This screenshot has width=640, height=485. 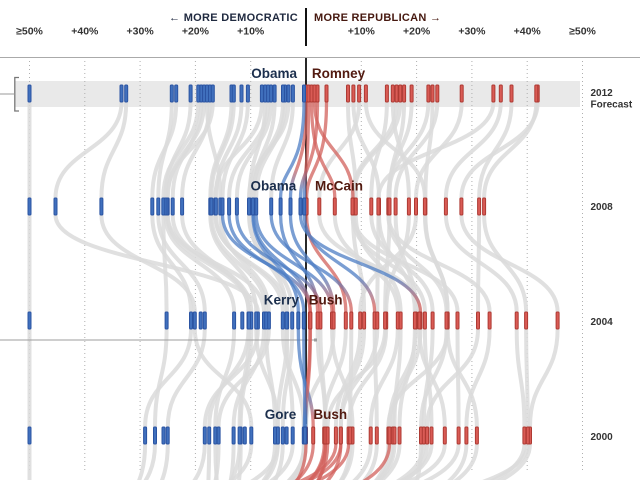 What do you see at coordinates (281, 414) in the screenshot?
I see `svg-text: Gore` at bounding box center [281, 414].